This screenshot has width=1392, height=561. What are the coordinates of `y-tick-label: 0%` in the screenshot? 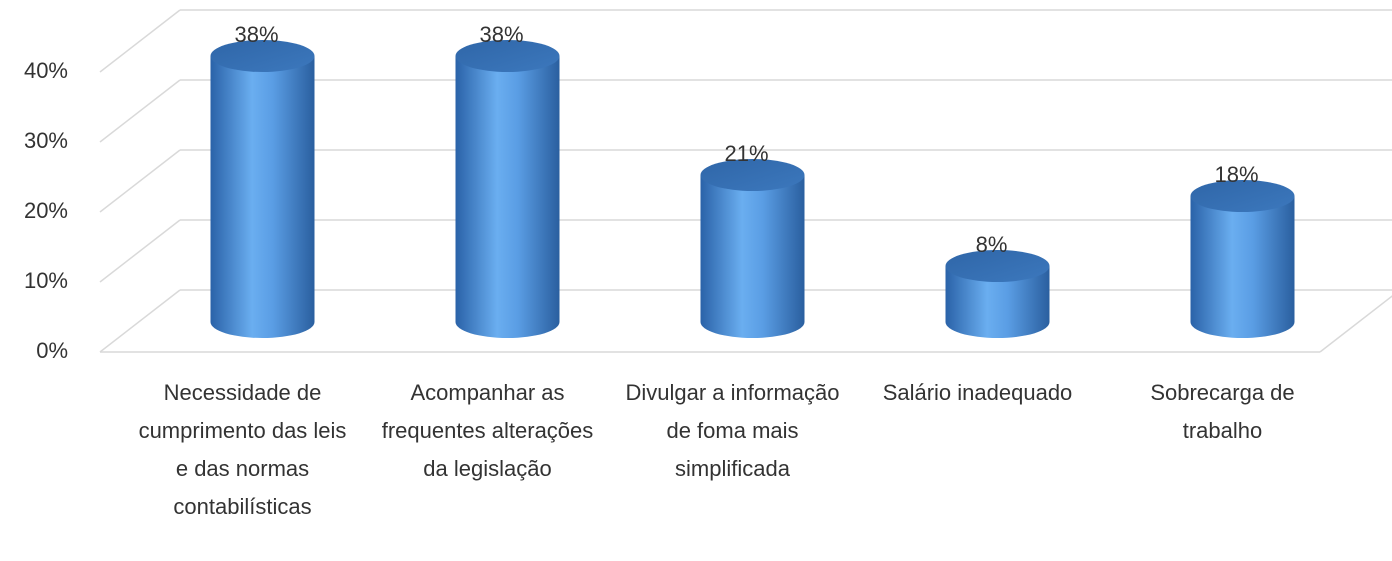 It's located at (52, 350).